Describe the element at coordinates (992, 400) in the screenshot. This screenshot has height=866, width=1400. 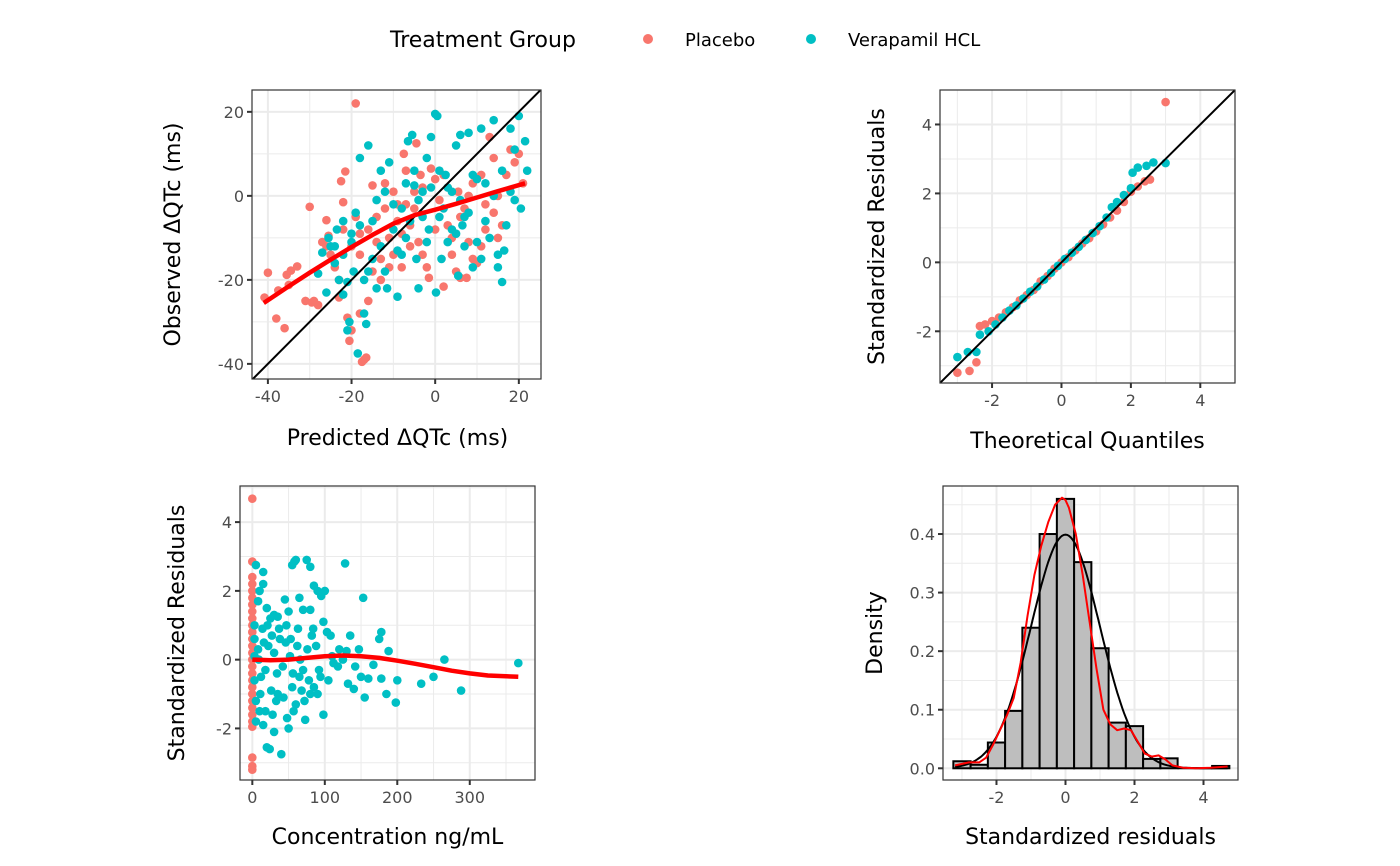
I see `x-tick-label: -2` at that location.